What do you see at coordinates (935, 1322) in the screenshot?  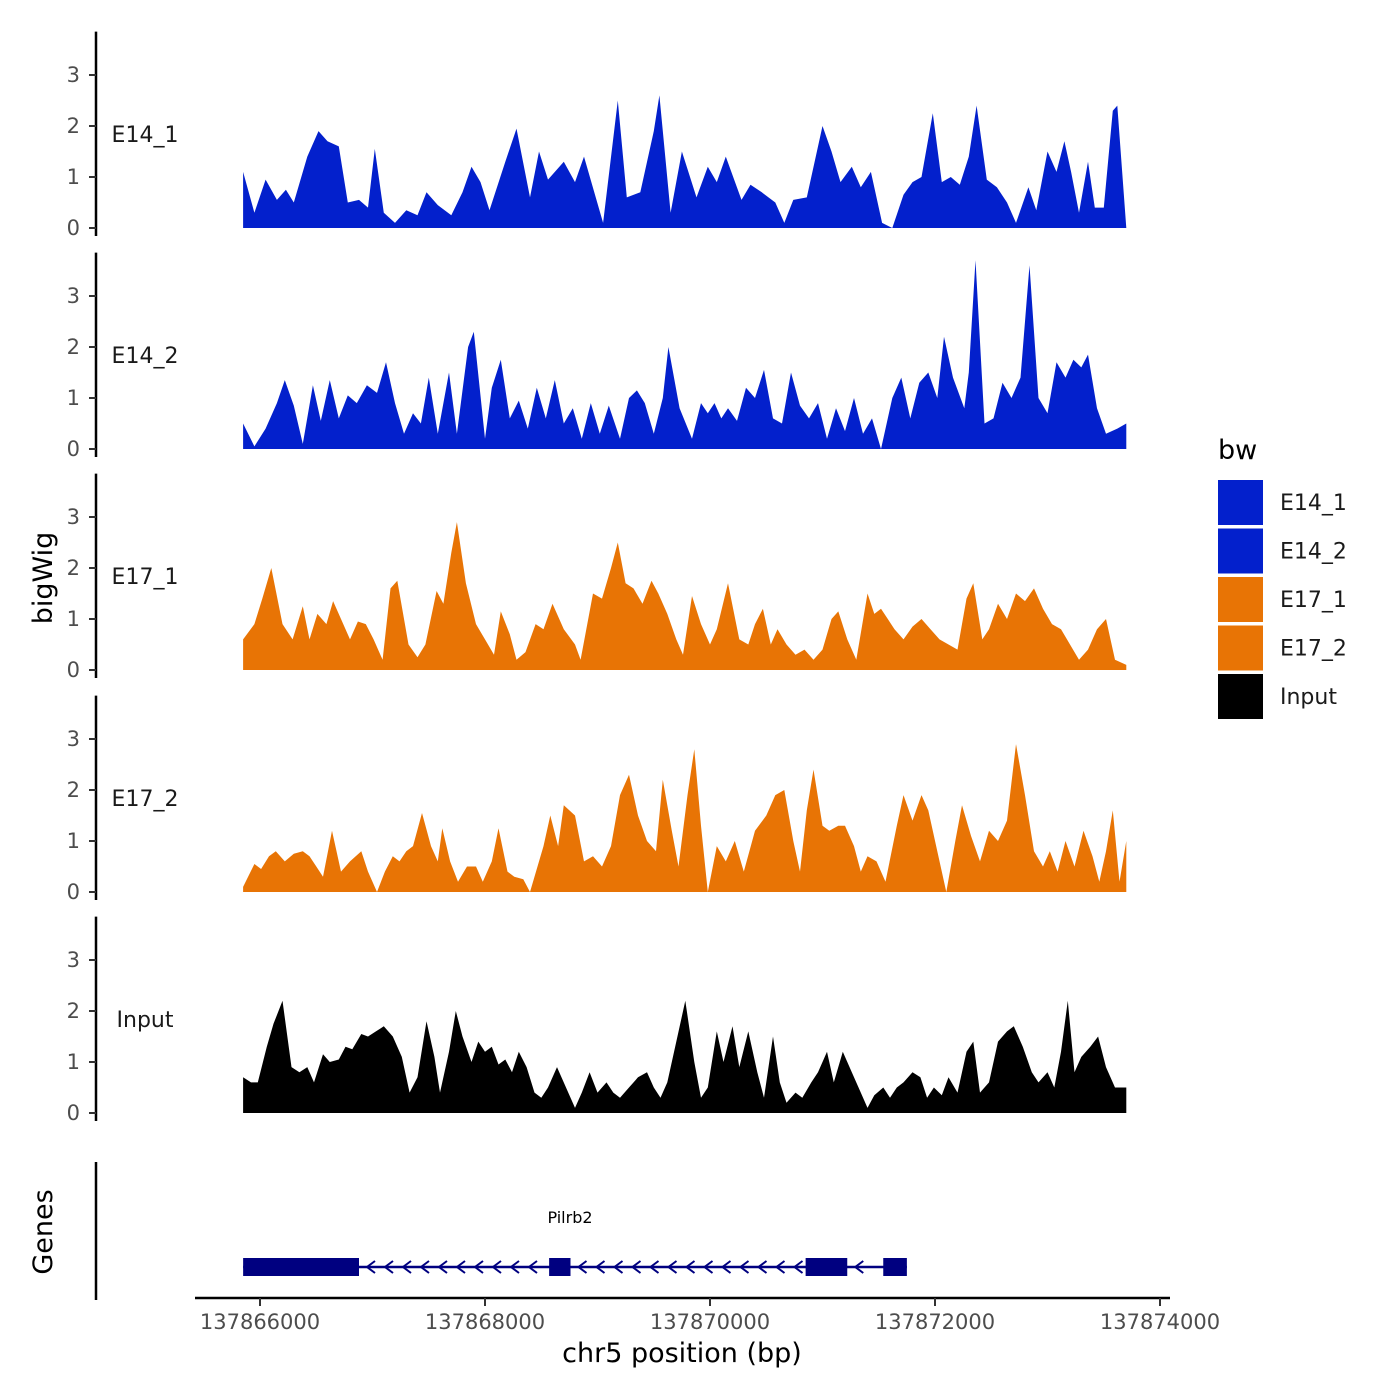 I see `x-tick-label: 137872000` at bounding box center [935, 1322].